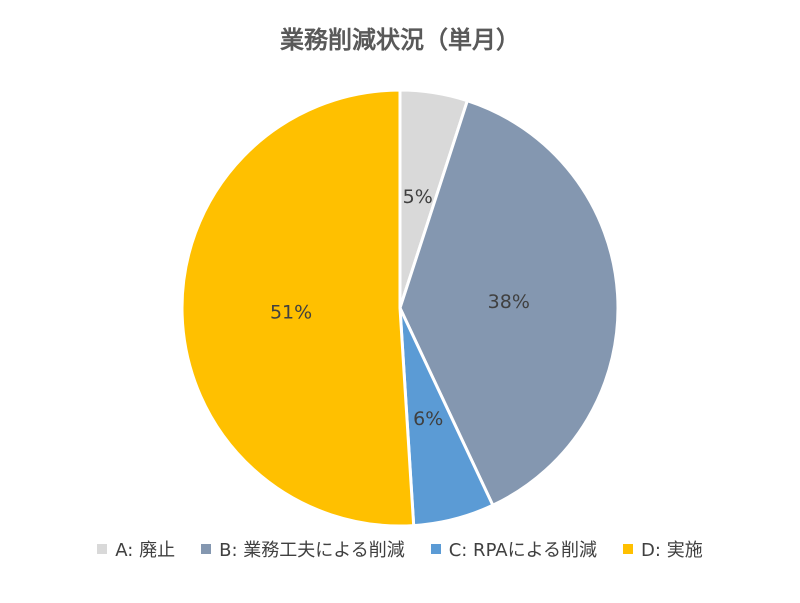 This screenshot has width=800, height=603. I want to click on legend-item-d: D: 実施, so click(663, 549).